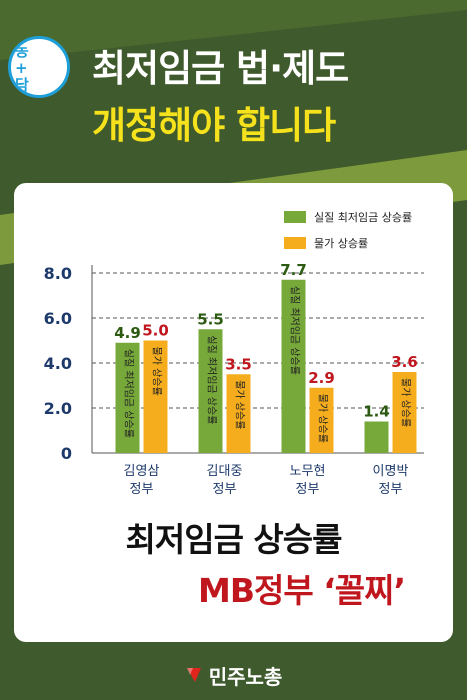  What do you see at coordinates (22, 51) in the screenshot?
I see `logo-glyph: 농` at bounding box center [22, 51].